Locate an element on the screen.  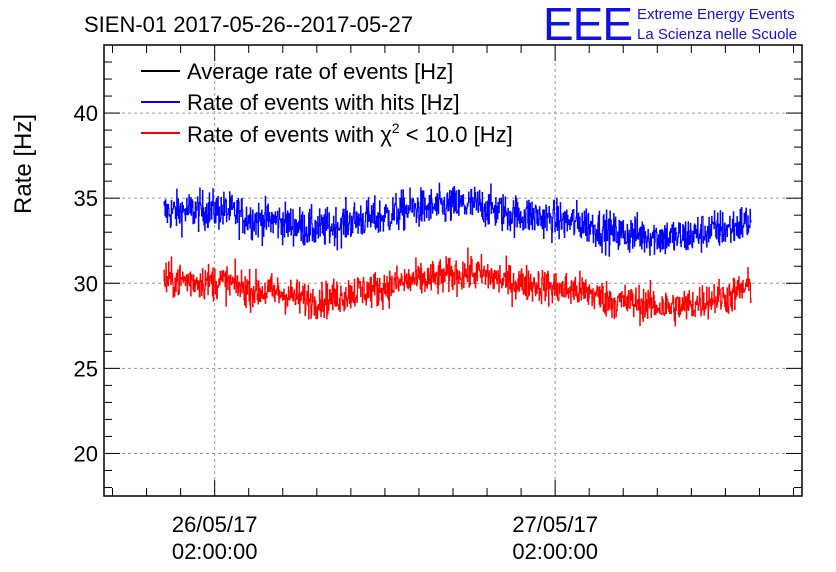
y-tick-label-35: 35 is located at coordinates (86, 198).